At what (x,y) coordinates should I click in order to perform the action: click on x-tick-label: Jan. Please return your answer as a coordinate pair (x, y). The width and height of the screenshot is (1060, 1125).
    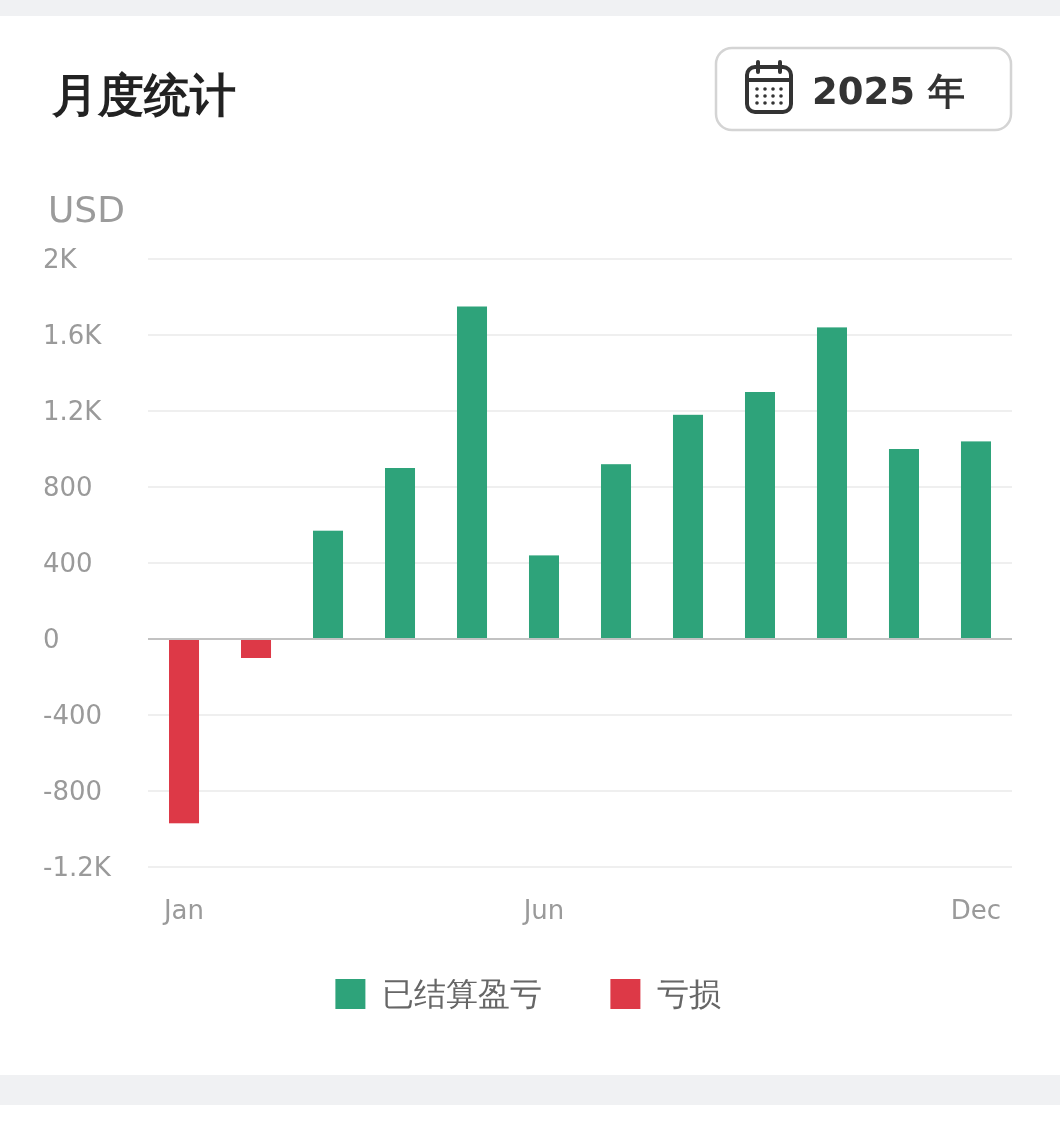
    Looking at the image, I should click on (183, 910).